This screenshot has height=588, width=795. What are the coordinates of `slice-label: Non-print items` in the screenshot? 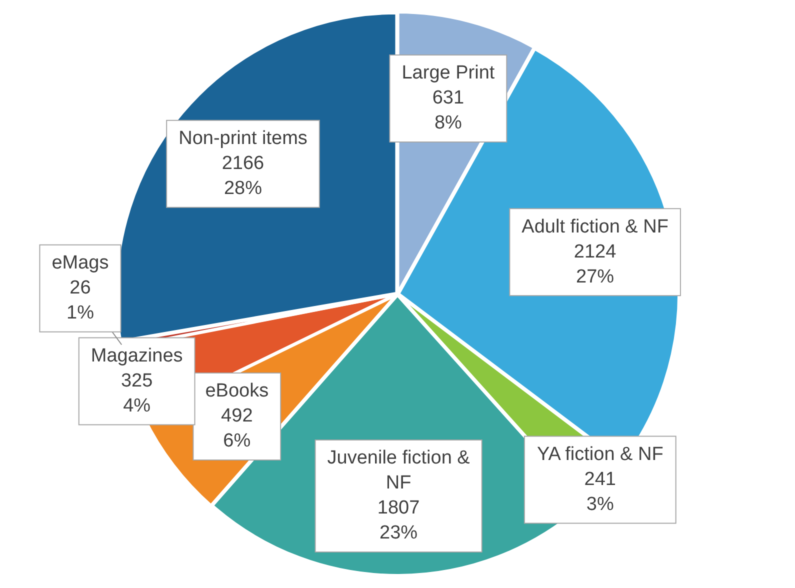 It's located at (243, 139).